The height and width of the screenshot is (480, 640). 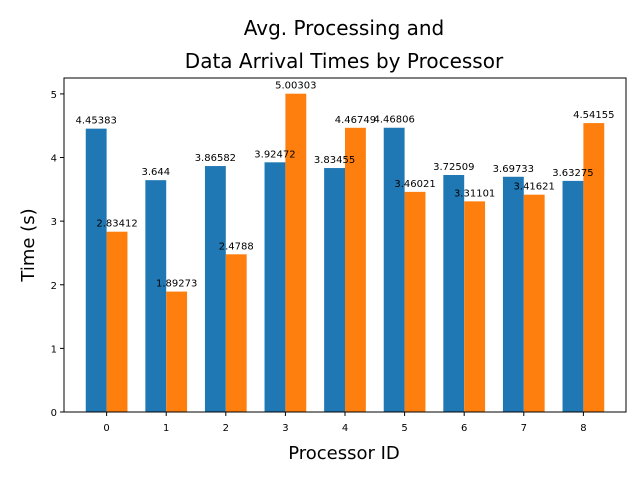 What do you see at coordinates (414, 184) in the screenshot?
I see `data-label-series-1-cat-5: 3.46021` at bounding box center [414, 184].